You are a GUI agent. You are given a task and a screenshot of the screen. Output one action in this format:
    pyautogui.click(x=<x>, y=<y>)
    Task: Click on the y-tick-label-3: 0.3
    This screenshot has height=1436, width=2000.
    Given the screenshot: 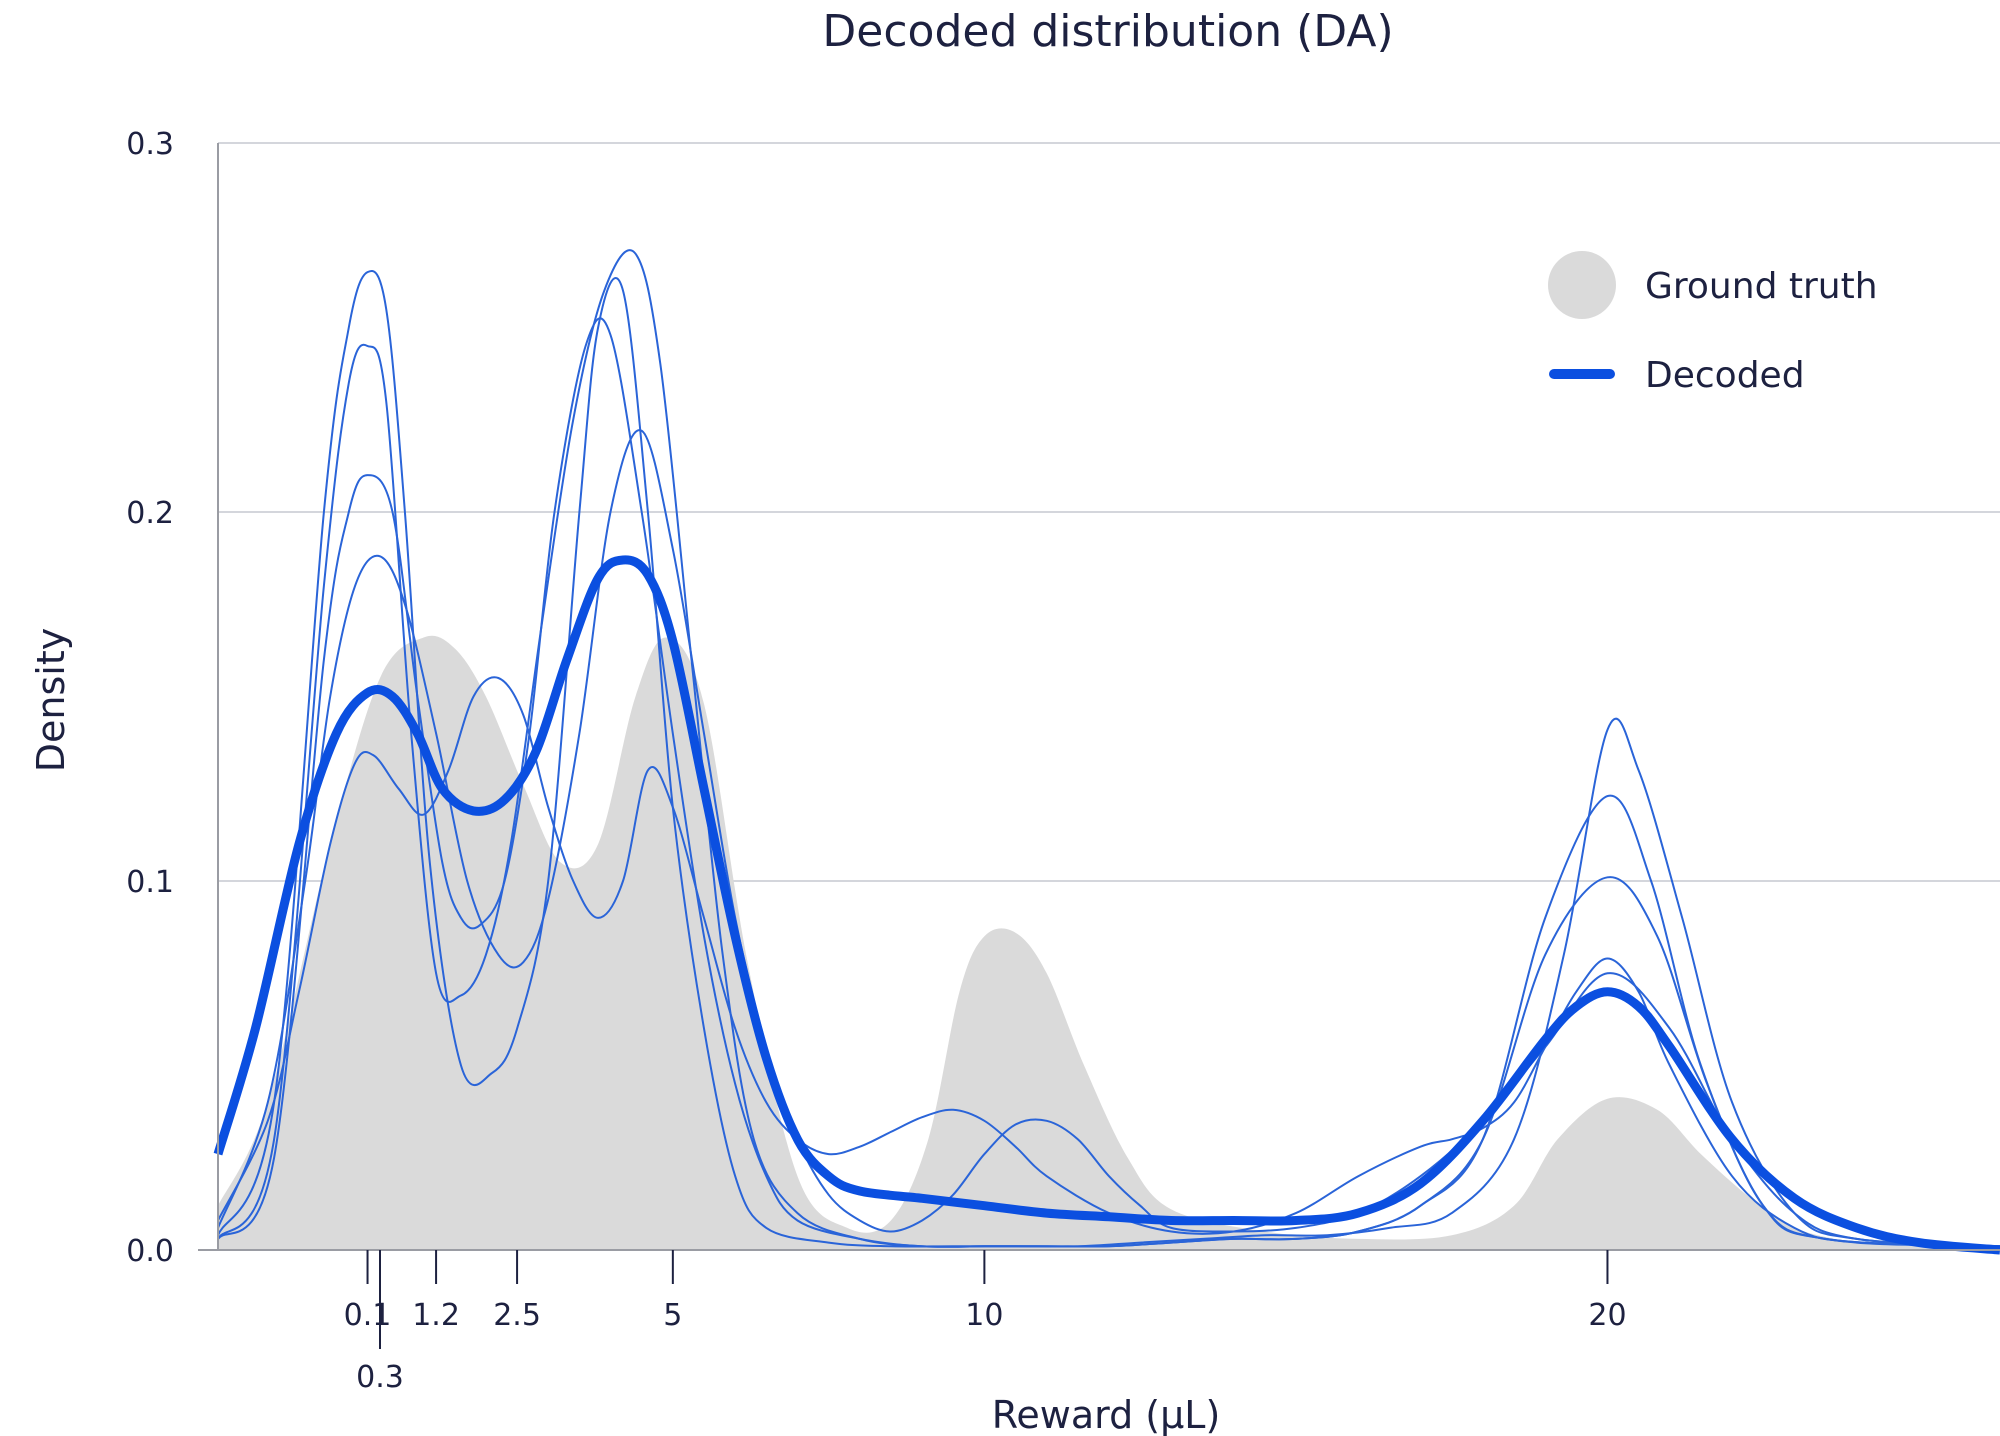 What is the action you would take?
    pyautogui.click(x=150, y=144)
    